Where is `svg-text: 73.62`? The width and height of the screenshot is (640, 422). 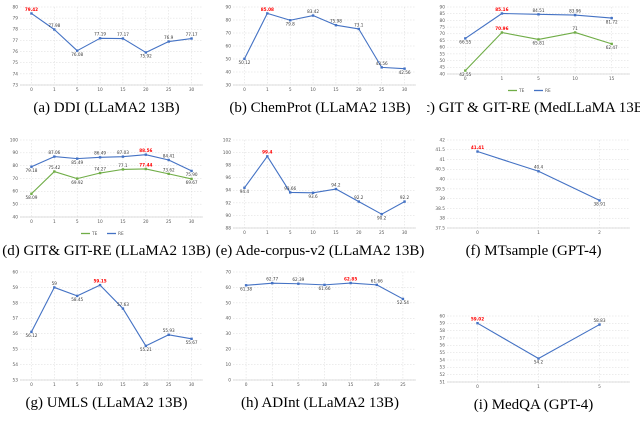
svg-text: 73.62 is located at coordinates (168, 169).